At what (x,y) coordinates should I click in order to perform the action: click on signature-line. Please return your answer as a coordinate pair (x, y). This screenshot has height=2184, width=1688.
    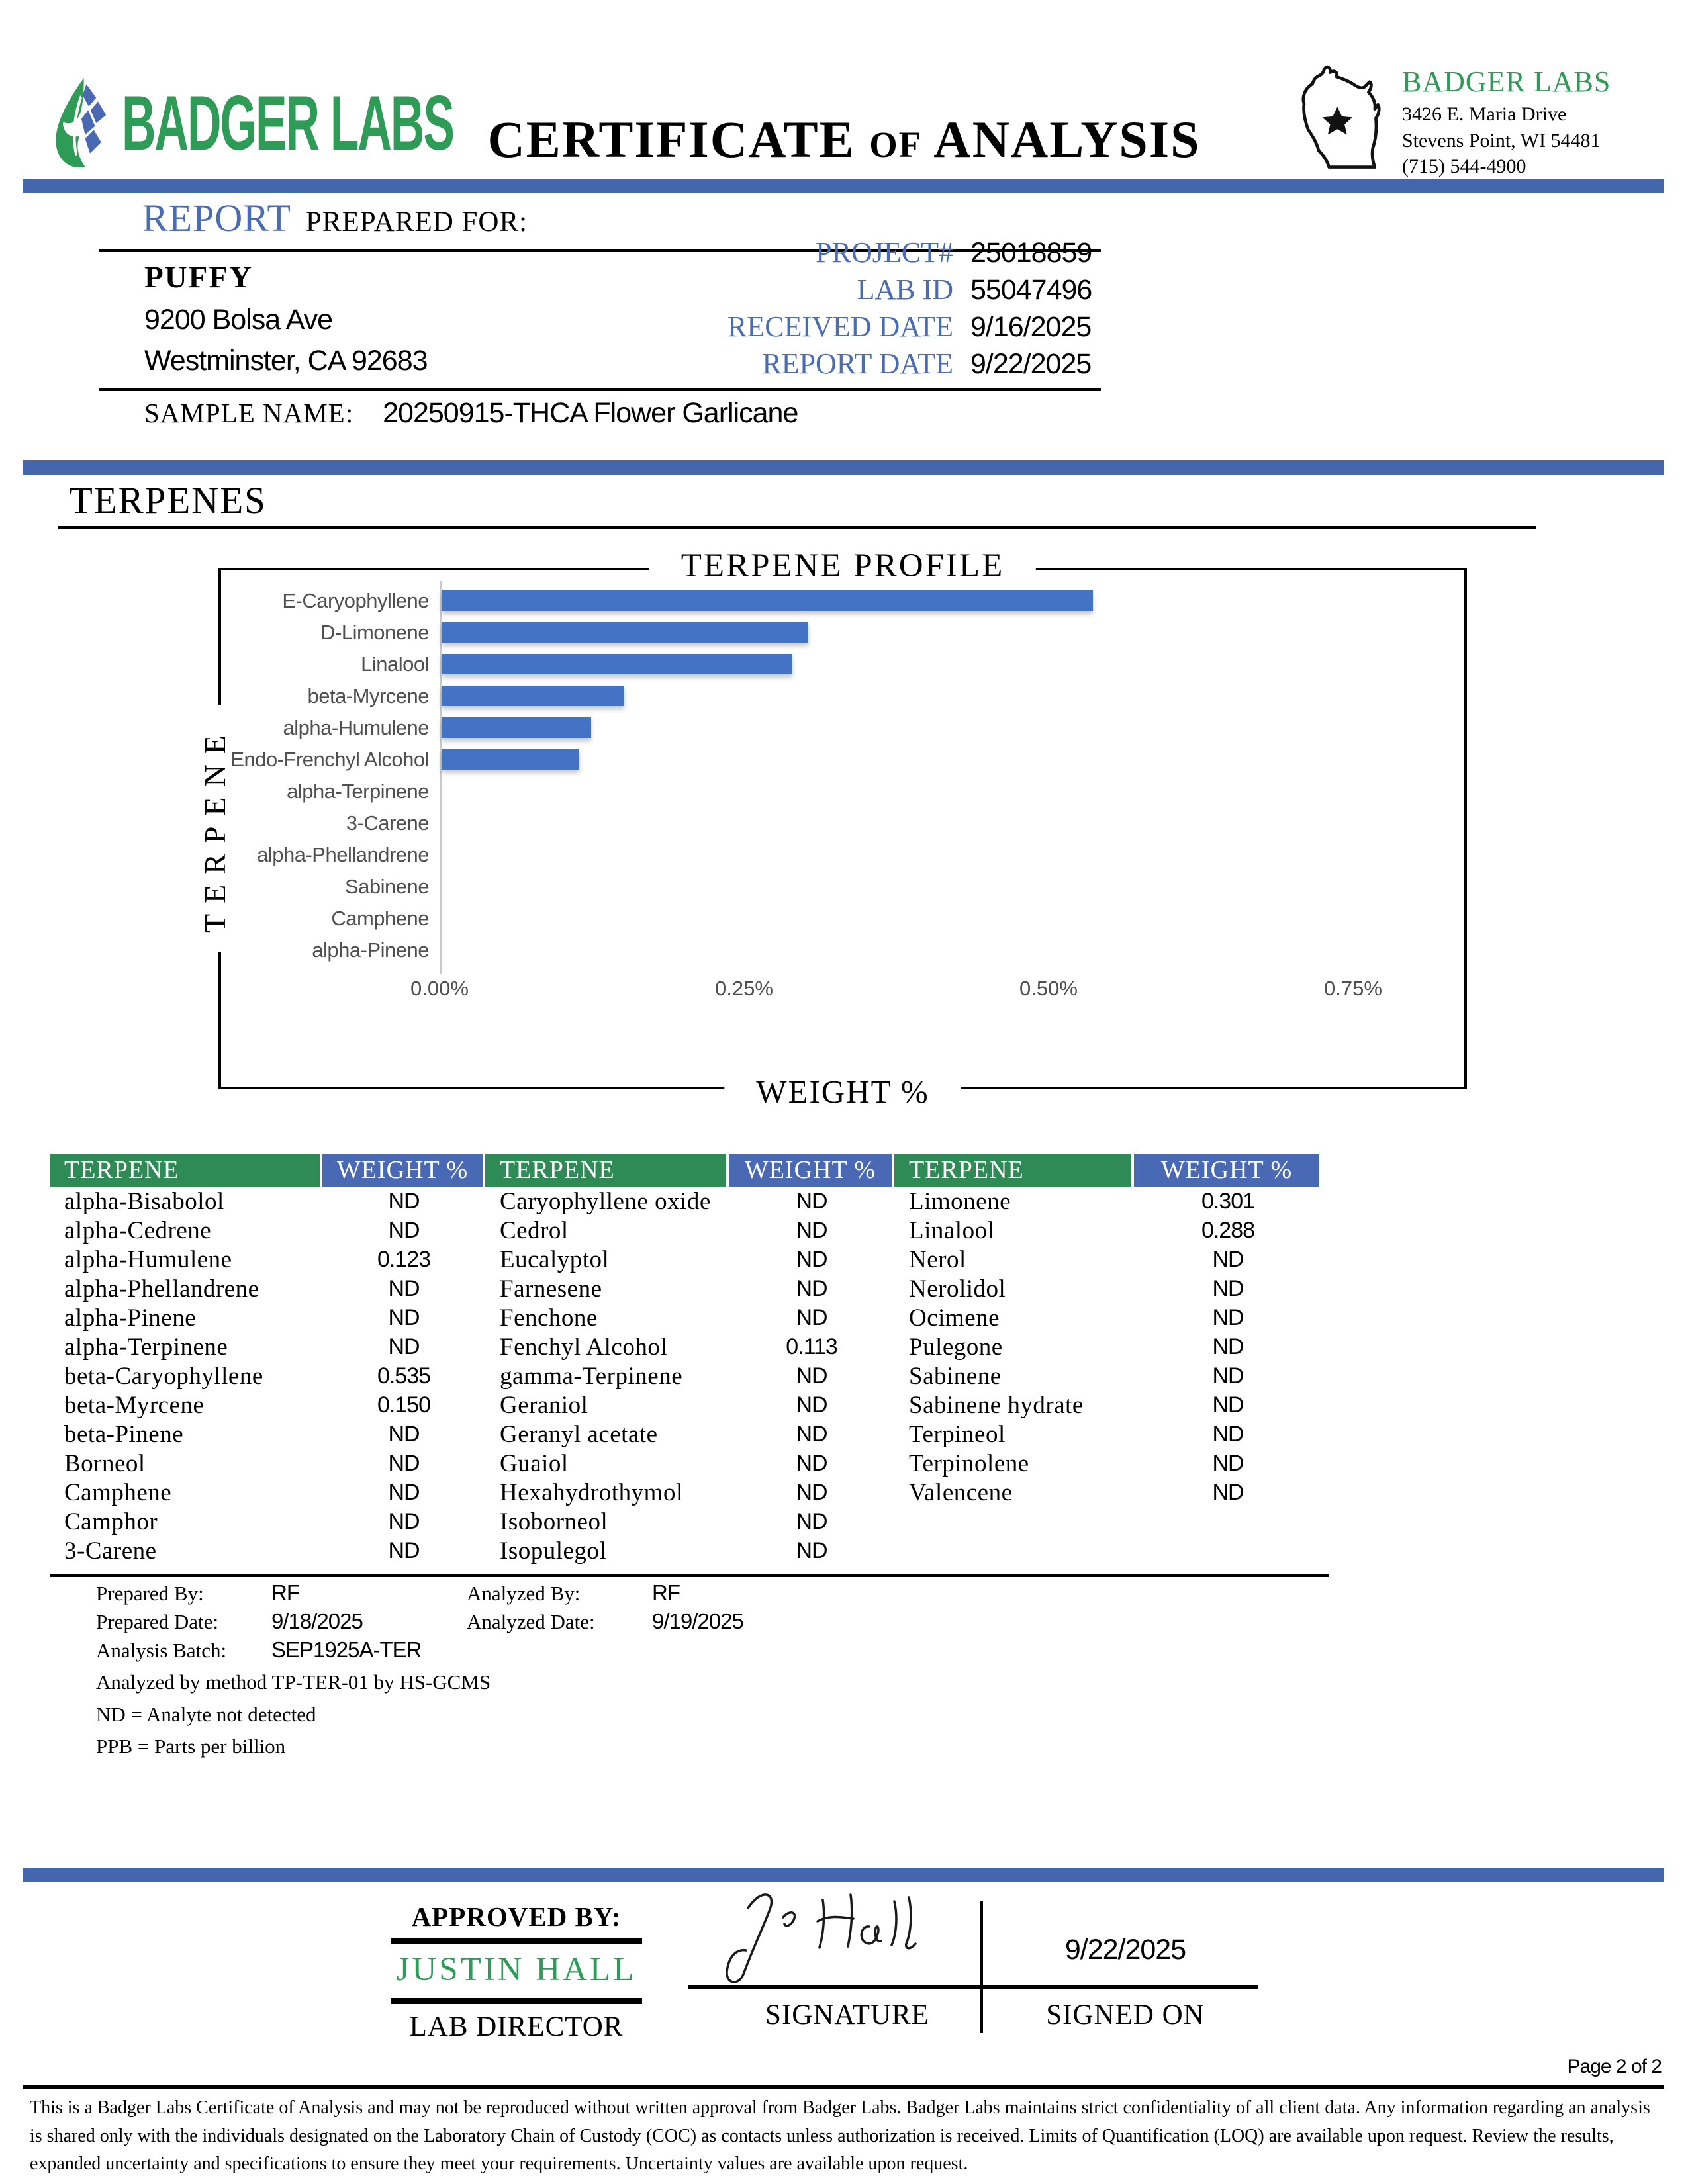
    Looking at the image, I should click on (973, 1987).